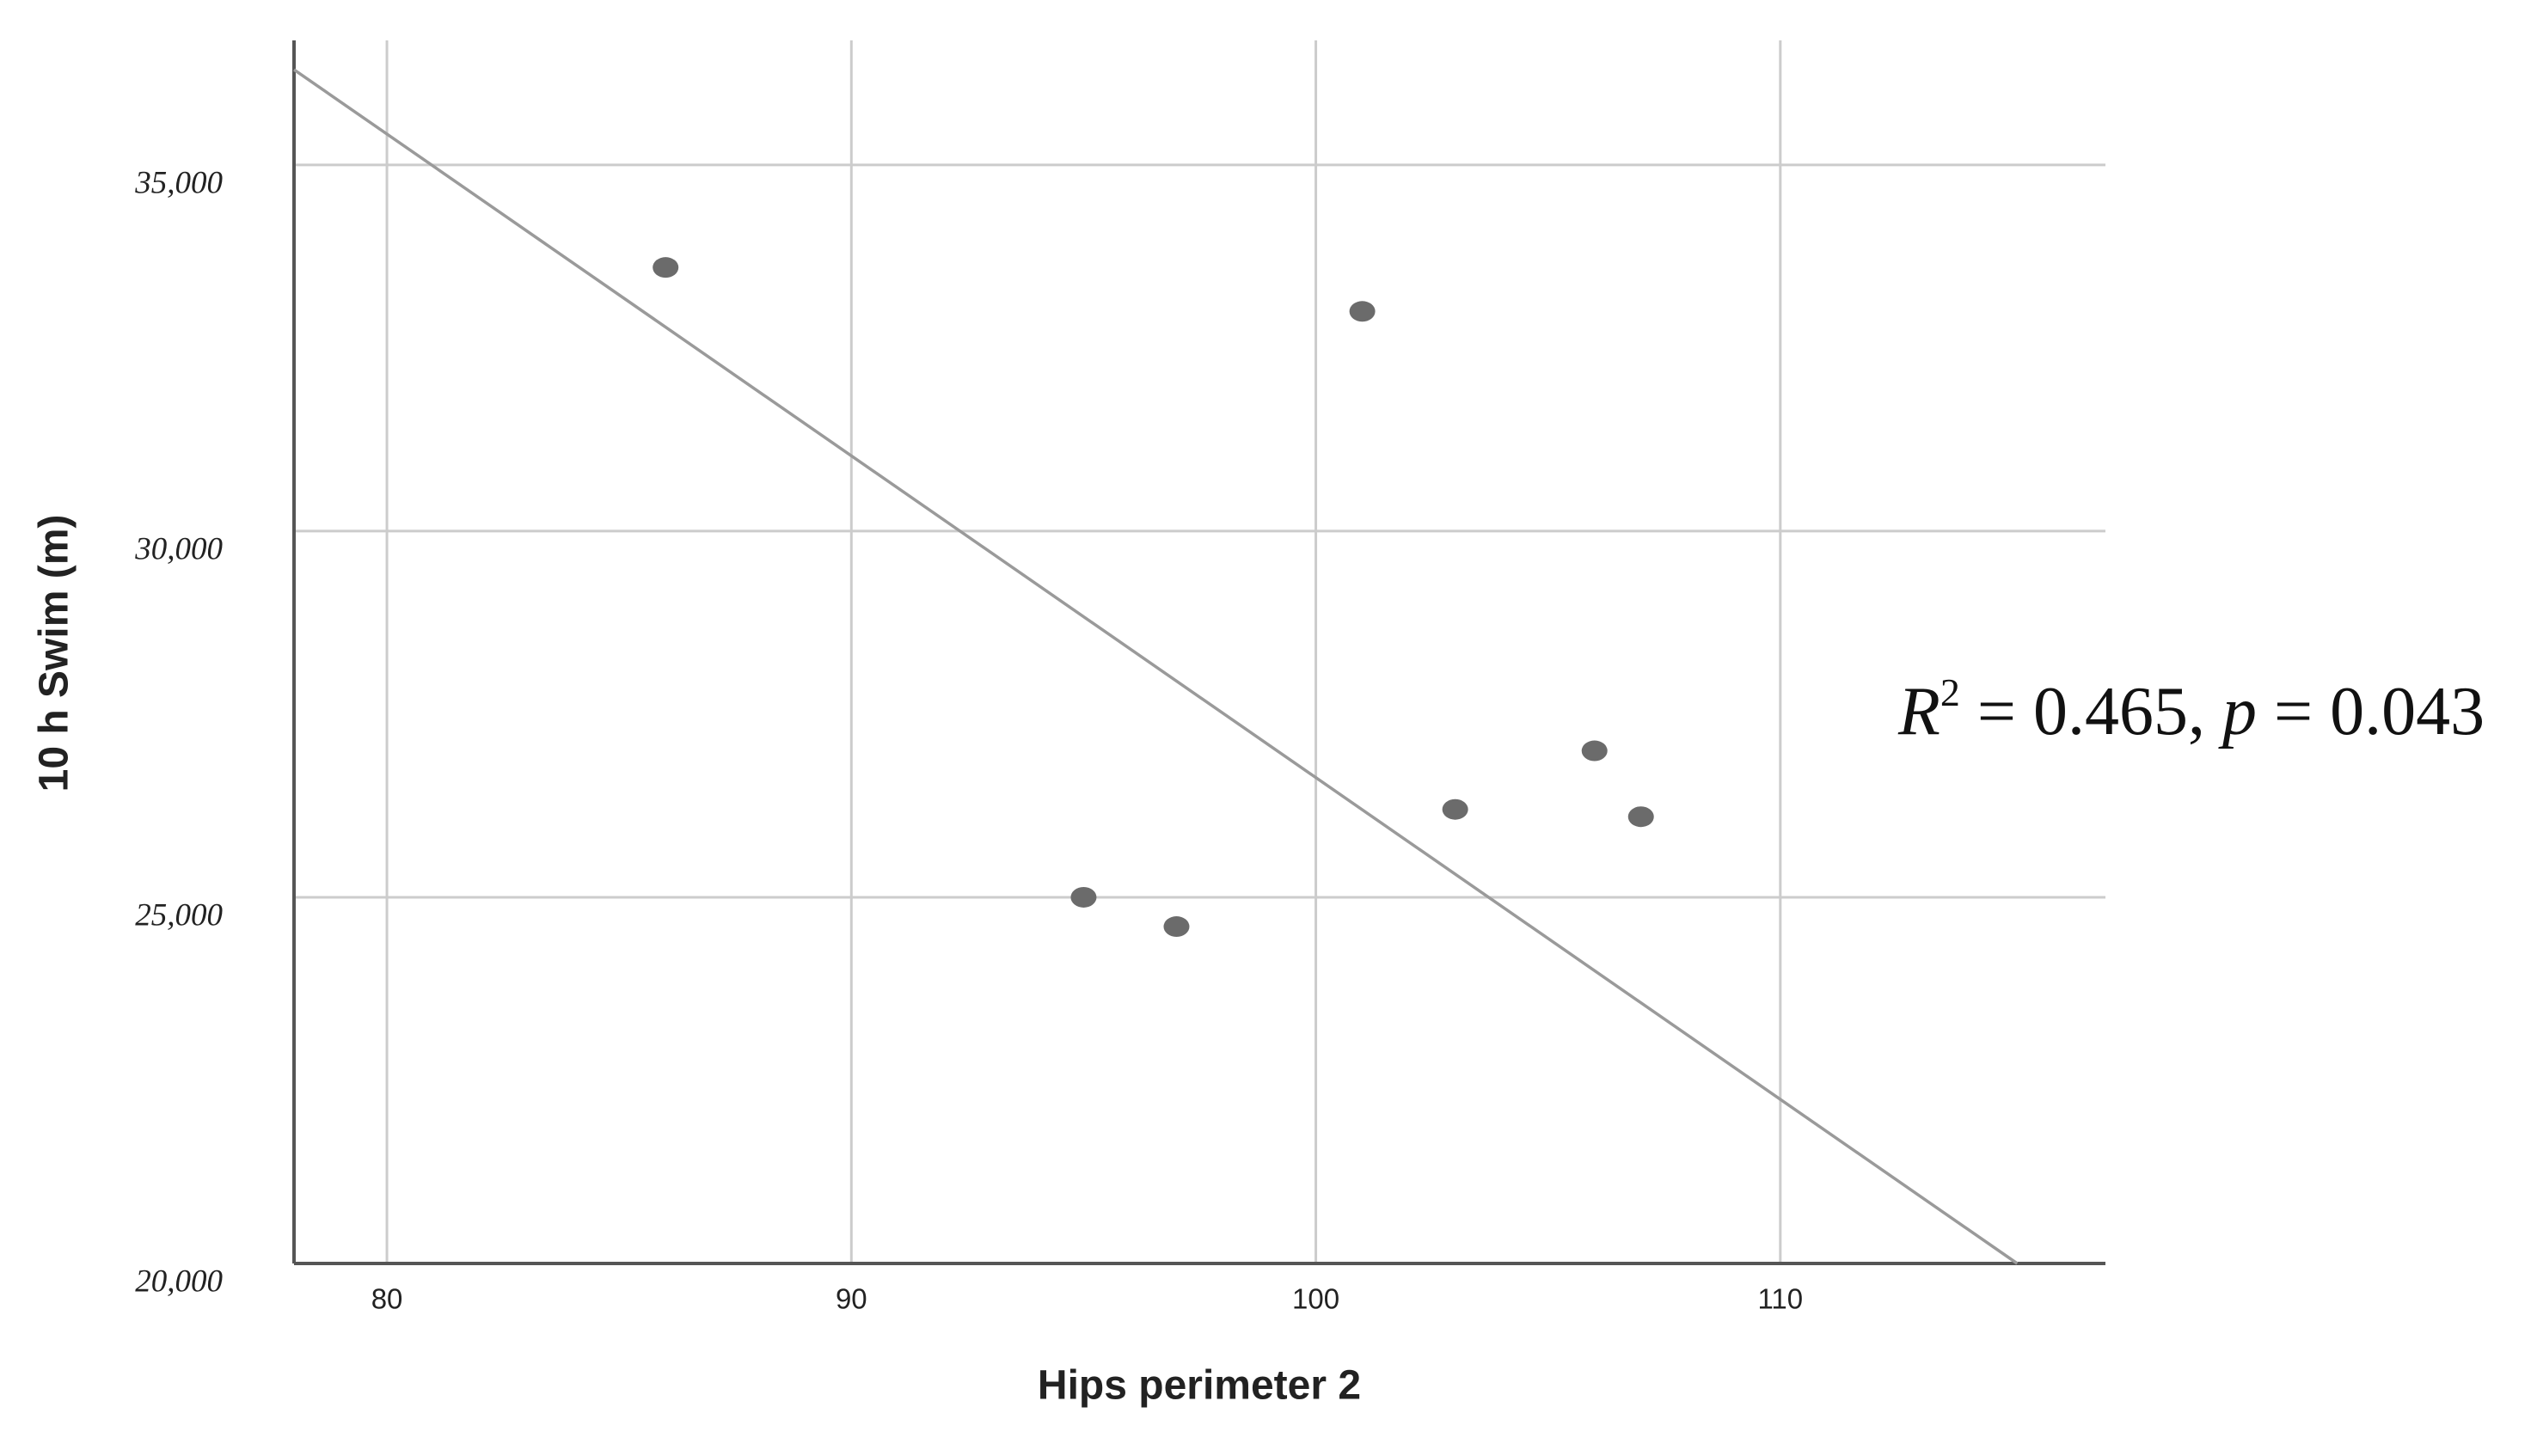 Image resolution: width=2531 pixels, height=1456 pixels. I want to click on y-tick-label: 20,000, so click(179, 1281).